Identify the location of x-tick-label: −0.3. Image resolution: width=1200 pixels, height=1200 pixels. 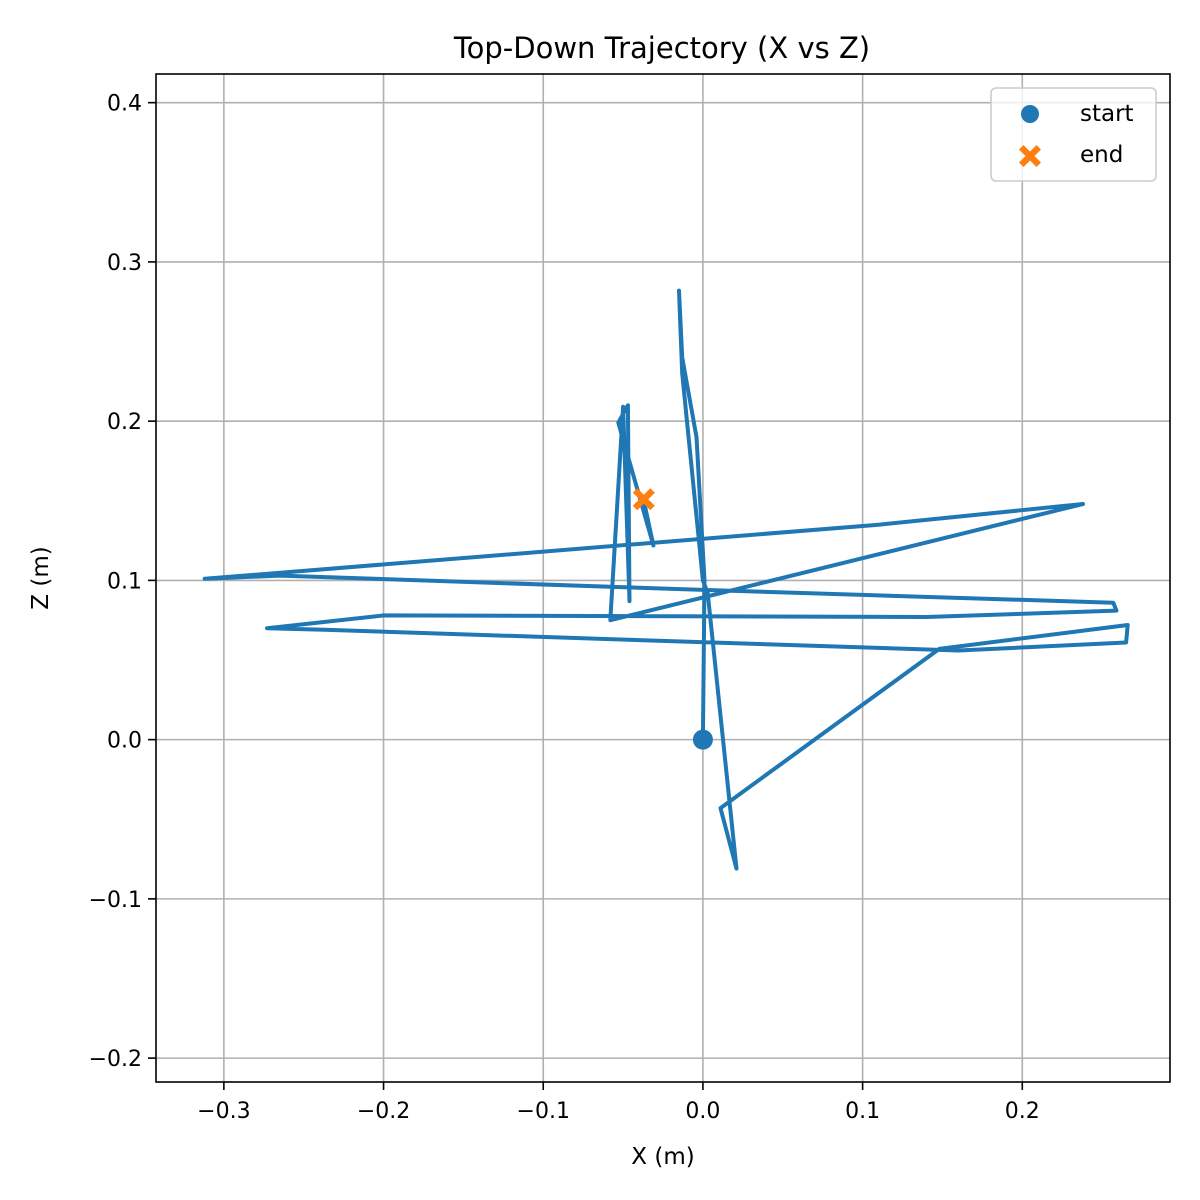
(223, 1111).